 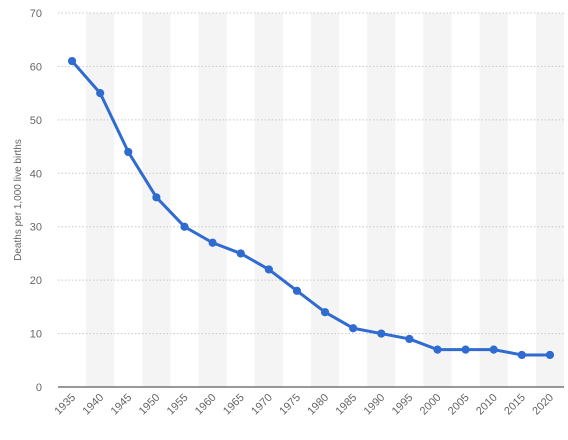 What do you see at coordinates (493, 200) in the screenshot?
I see `band-2010` at bounding box center [493, 200].